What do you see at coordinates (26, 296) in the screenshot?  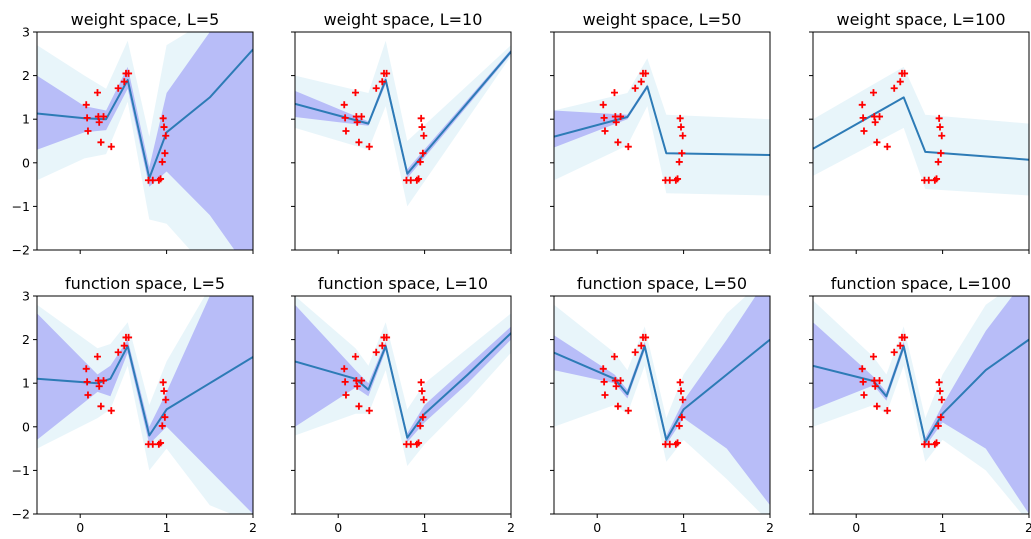 I see `y-tick-label: 3` at bounding box center [26, 296].